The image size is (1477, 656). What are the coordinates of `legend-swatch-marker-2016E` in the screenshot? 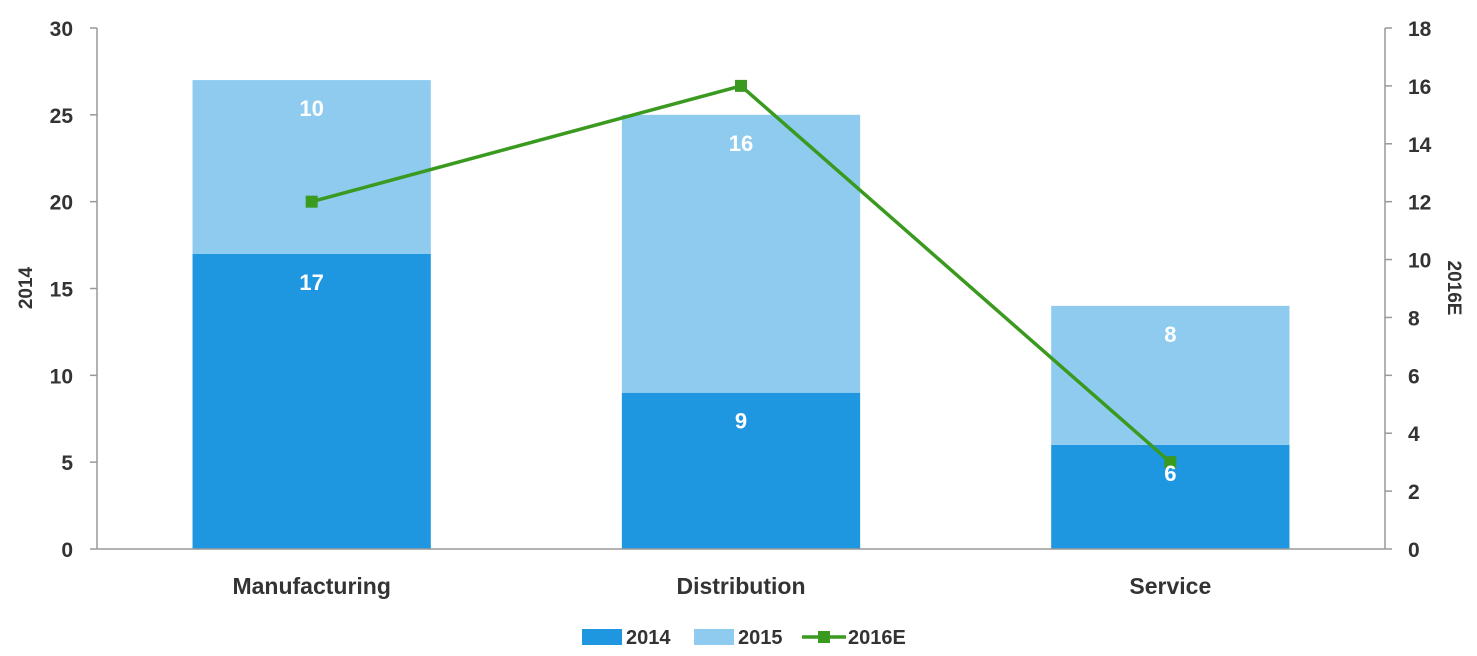 It's located at (824, 637).